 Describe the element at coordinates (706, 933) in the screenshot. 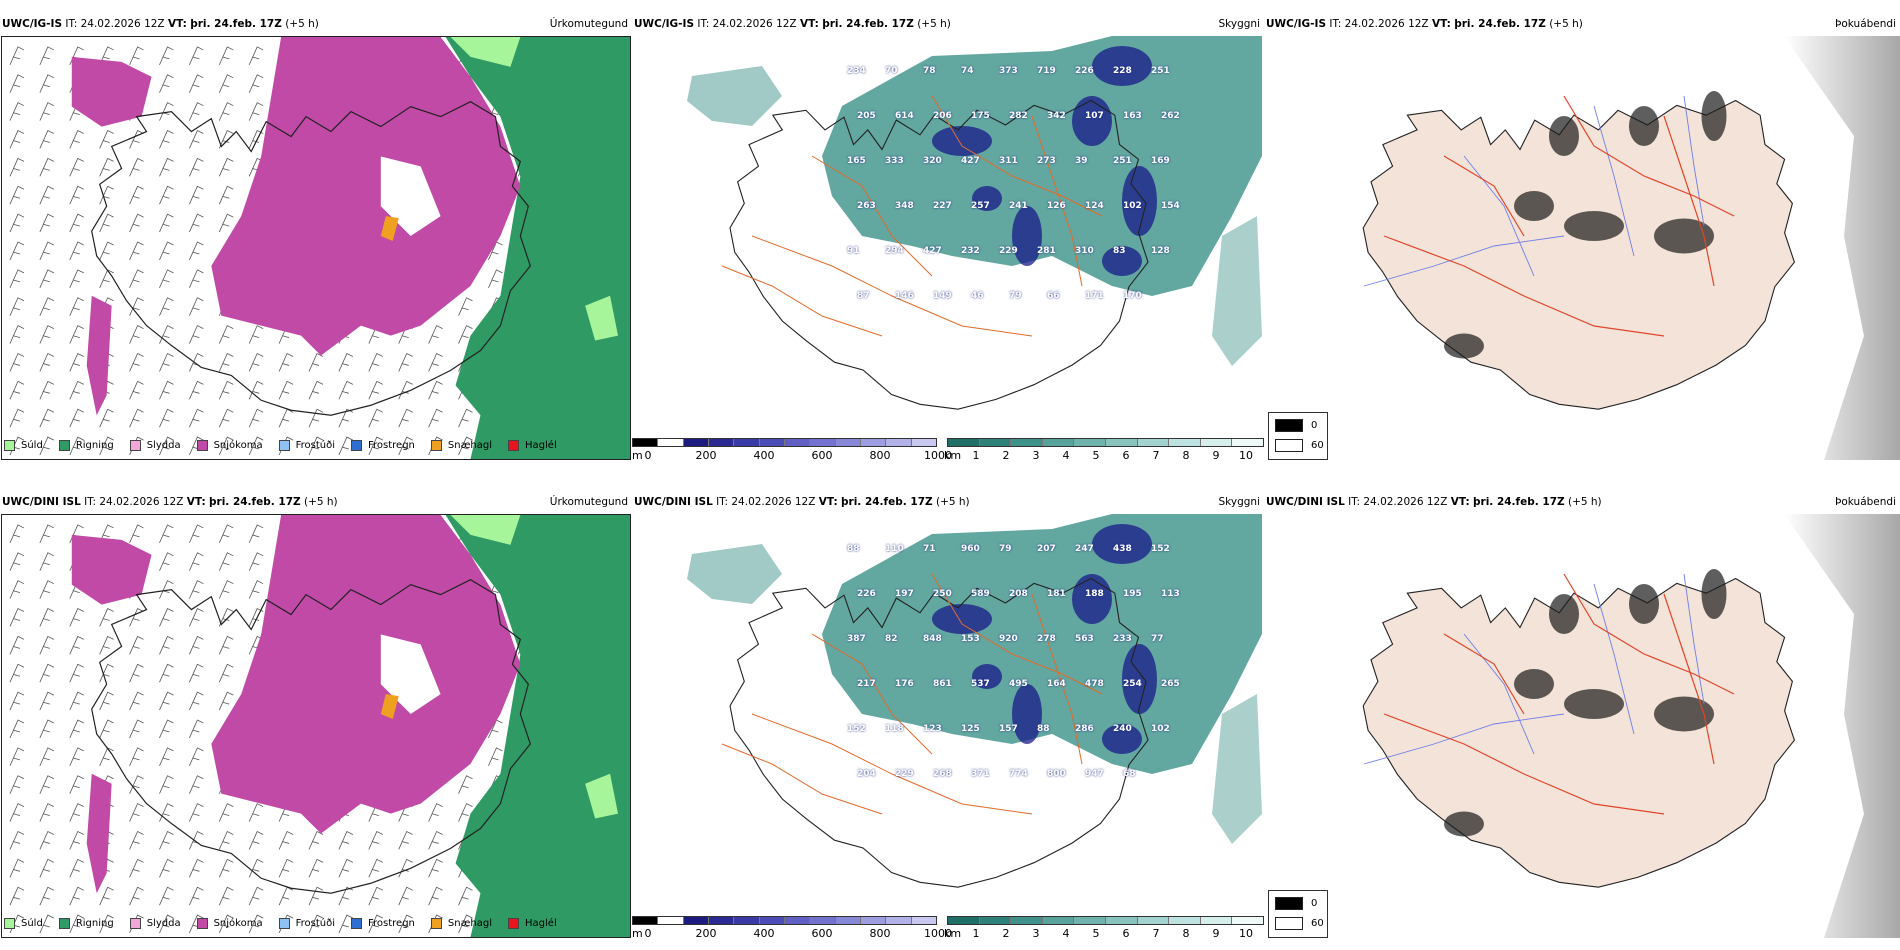

I see `cloud-scale-tick: 200` at that location.